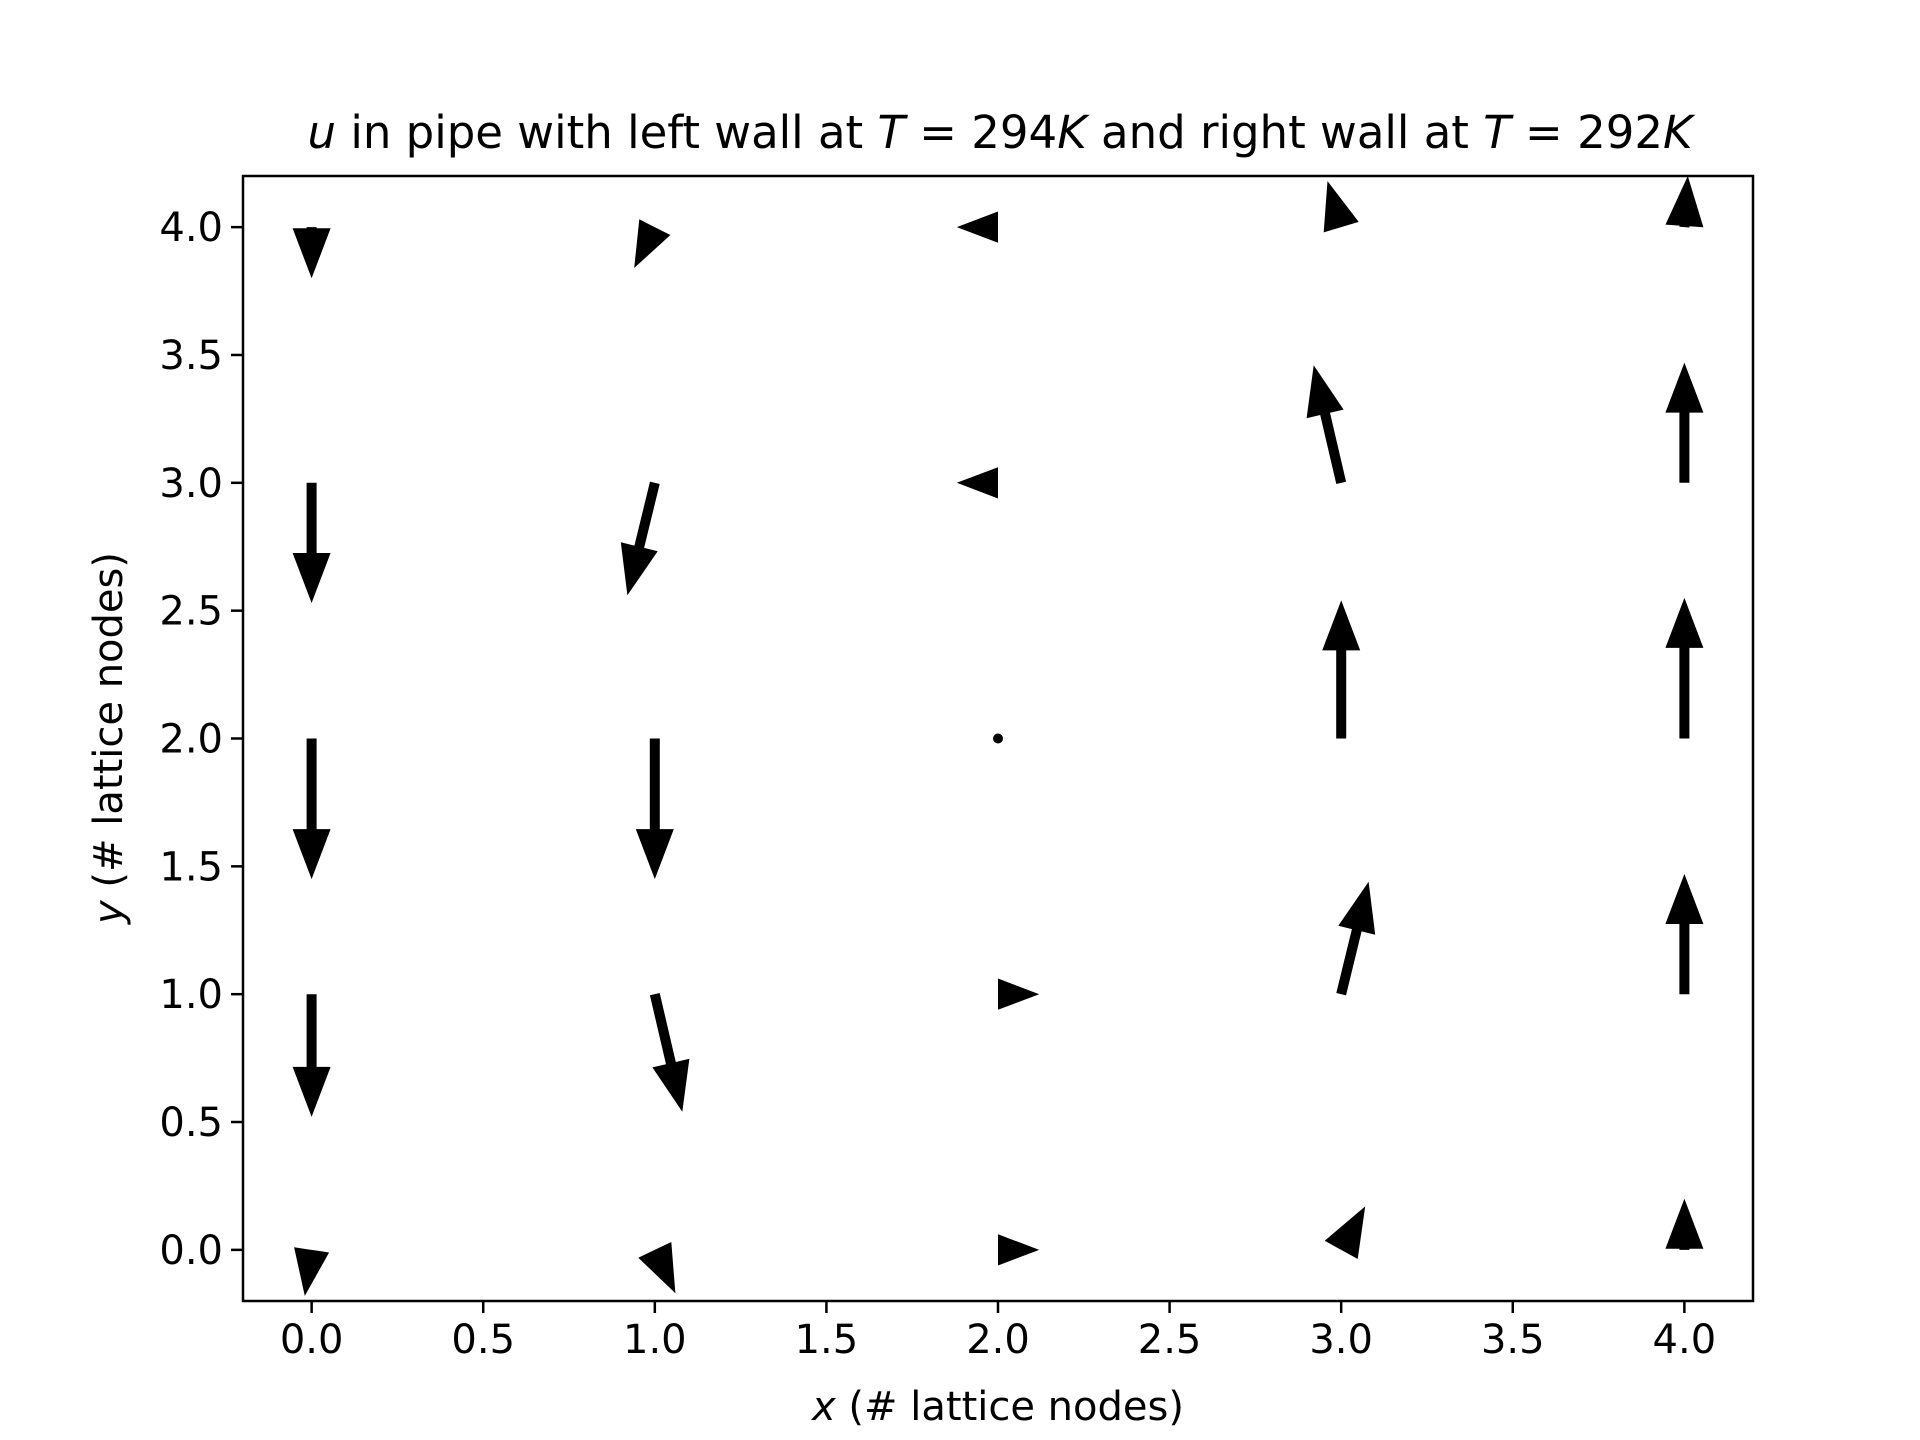  Describe the element at coordinates (1170, 1340) in the screenshot. I see `x-tick-label: 2.5` at that location.